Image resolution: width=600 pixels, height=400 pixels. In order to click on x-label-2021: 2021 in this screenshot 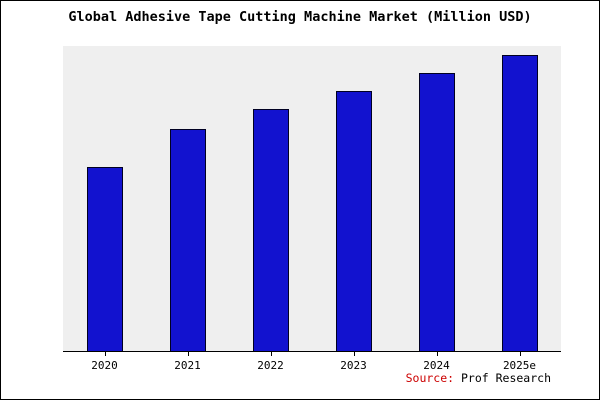, I will do `click(188, 362)`.